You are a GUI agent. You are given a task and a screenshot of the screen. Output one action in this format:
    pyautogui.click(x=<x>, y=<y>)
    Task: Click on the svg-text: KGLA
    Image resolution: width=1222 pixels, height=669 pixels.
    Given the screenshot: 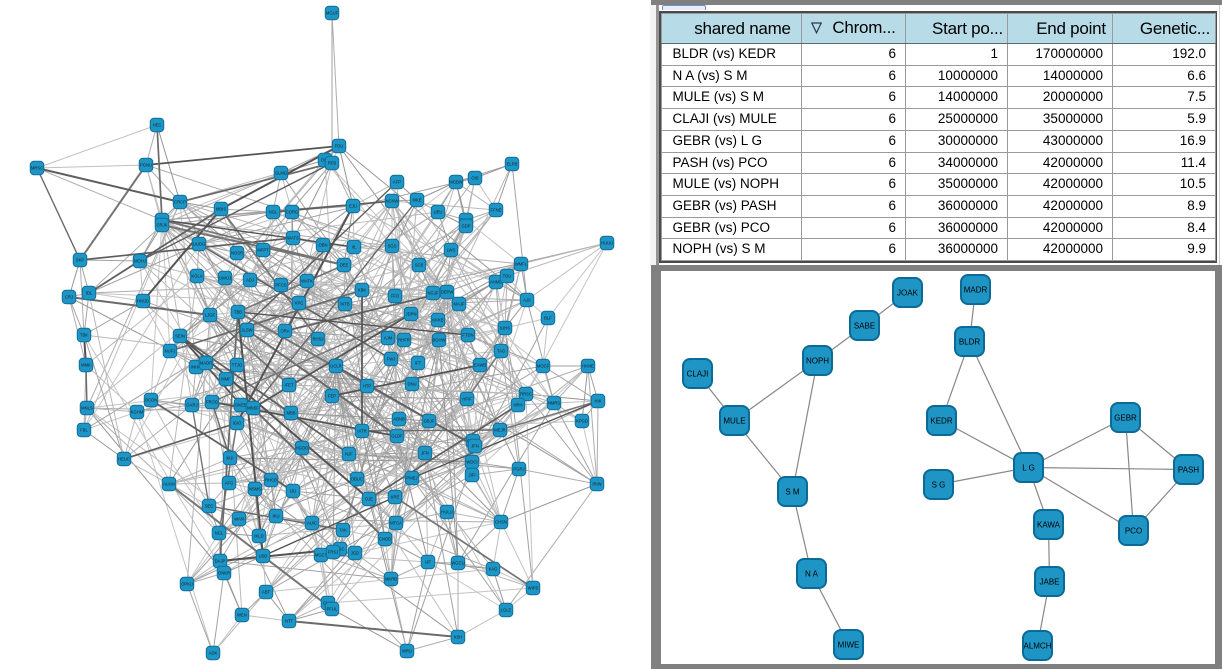 What is the action you would take?
    pyautogui.click(x=196, y=276)
    